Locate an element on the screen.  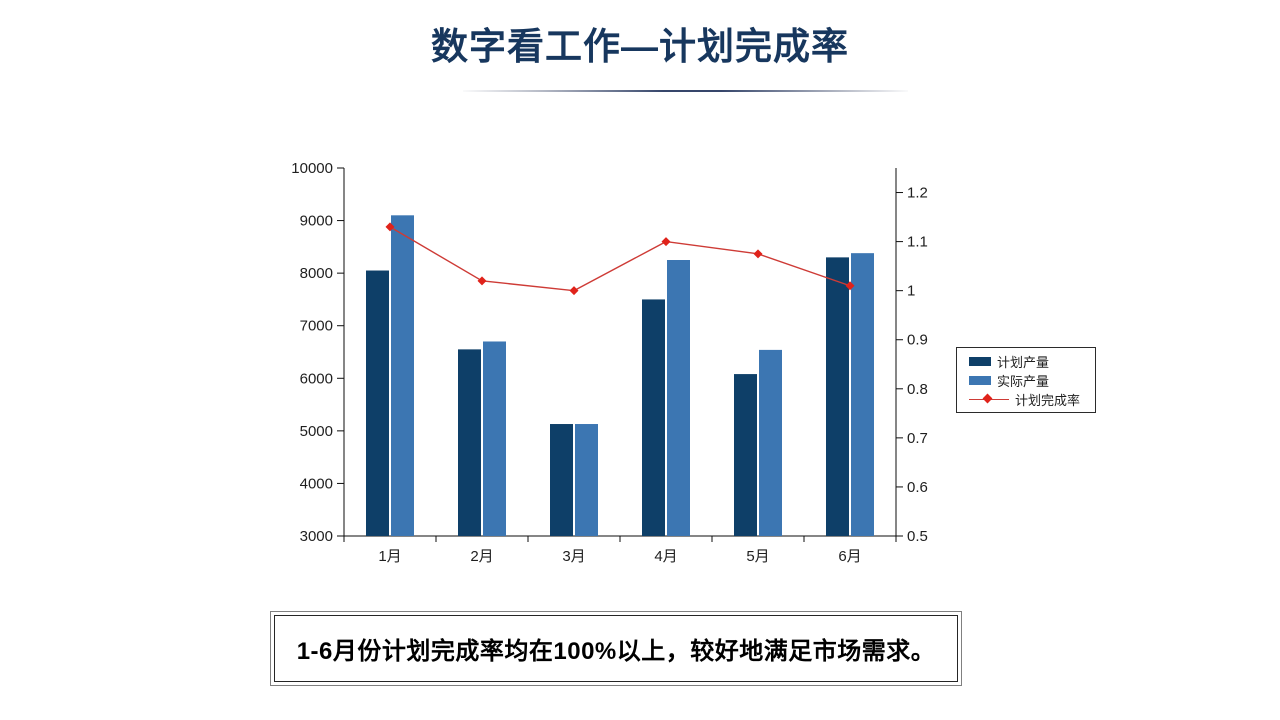
right-axis-tick-label: 1 is located at coordinates (911, 291).